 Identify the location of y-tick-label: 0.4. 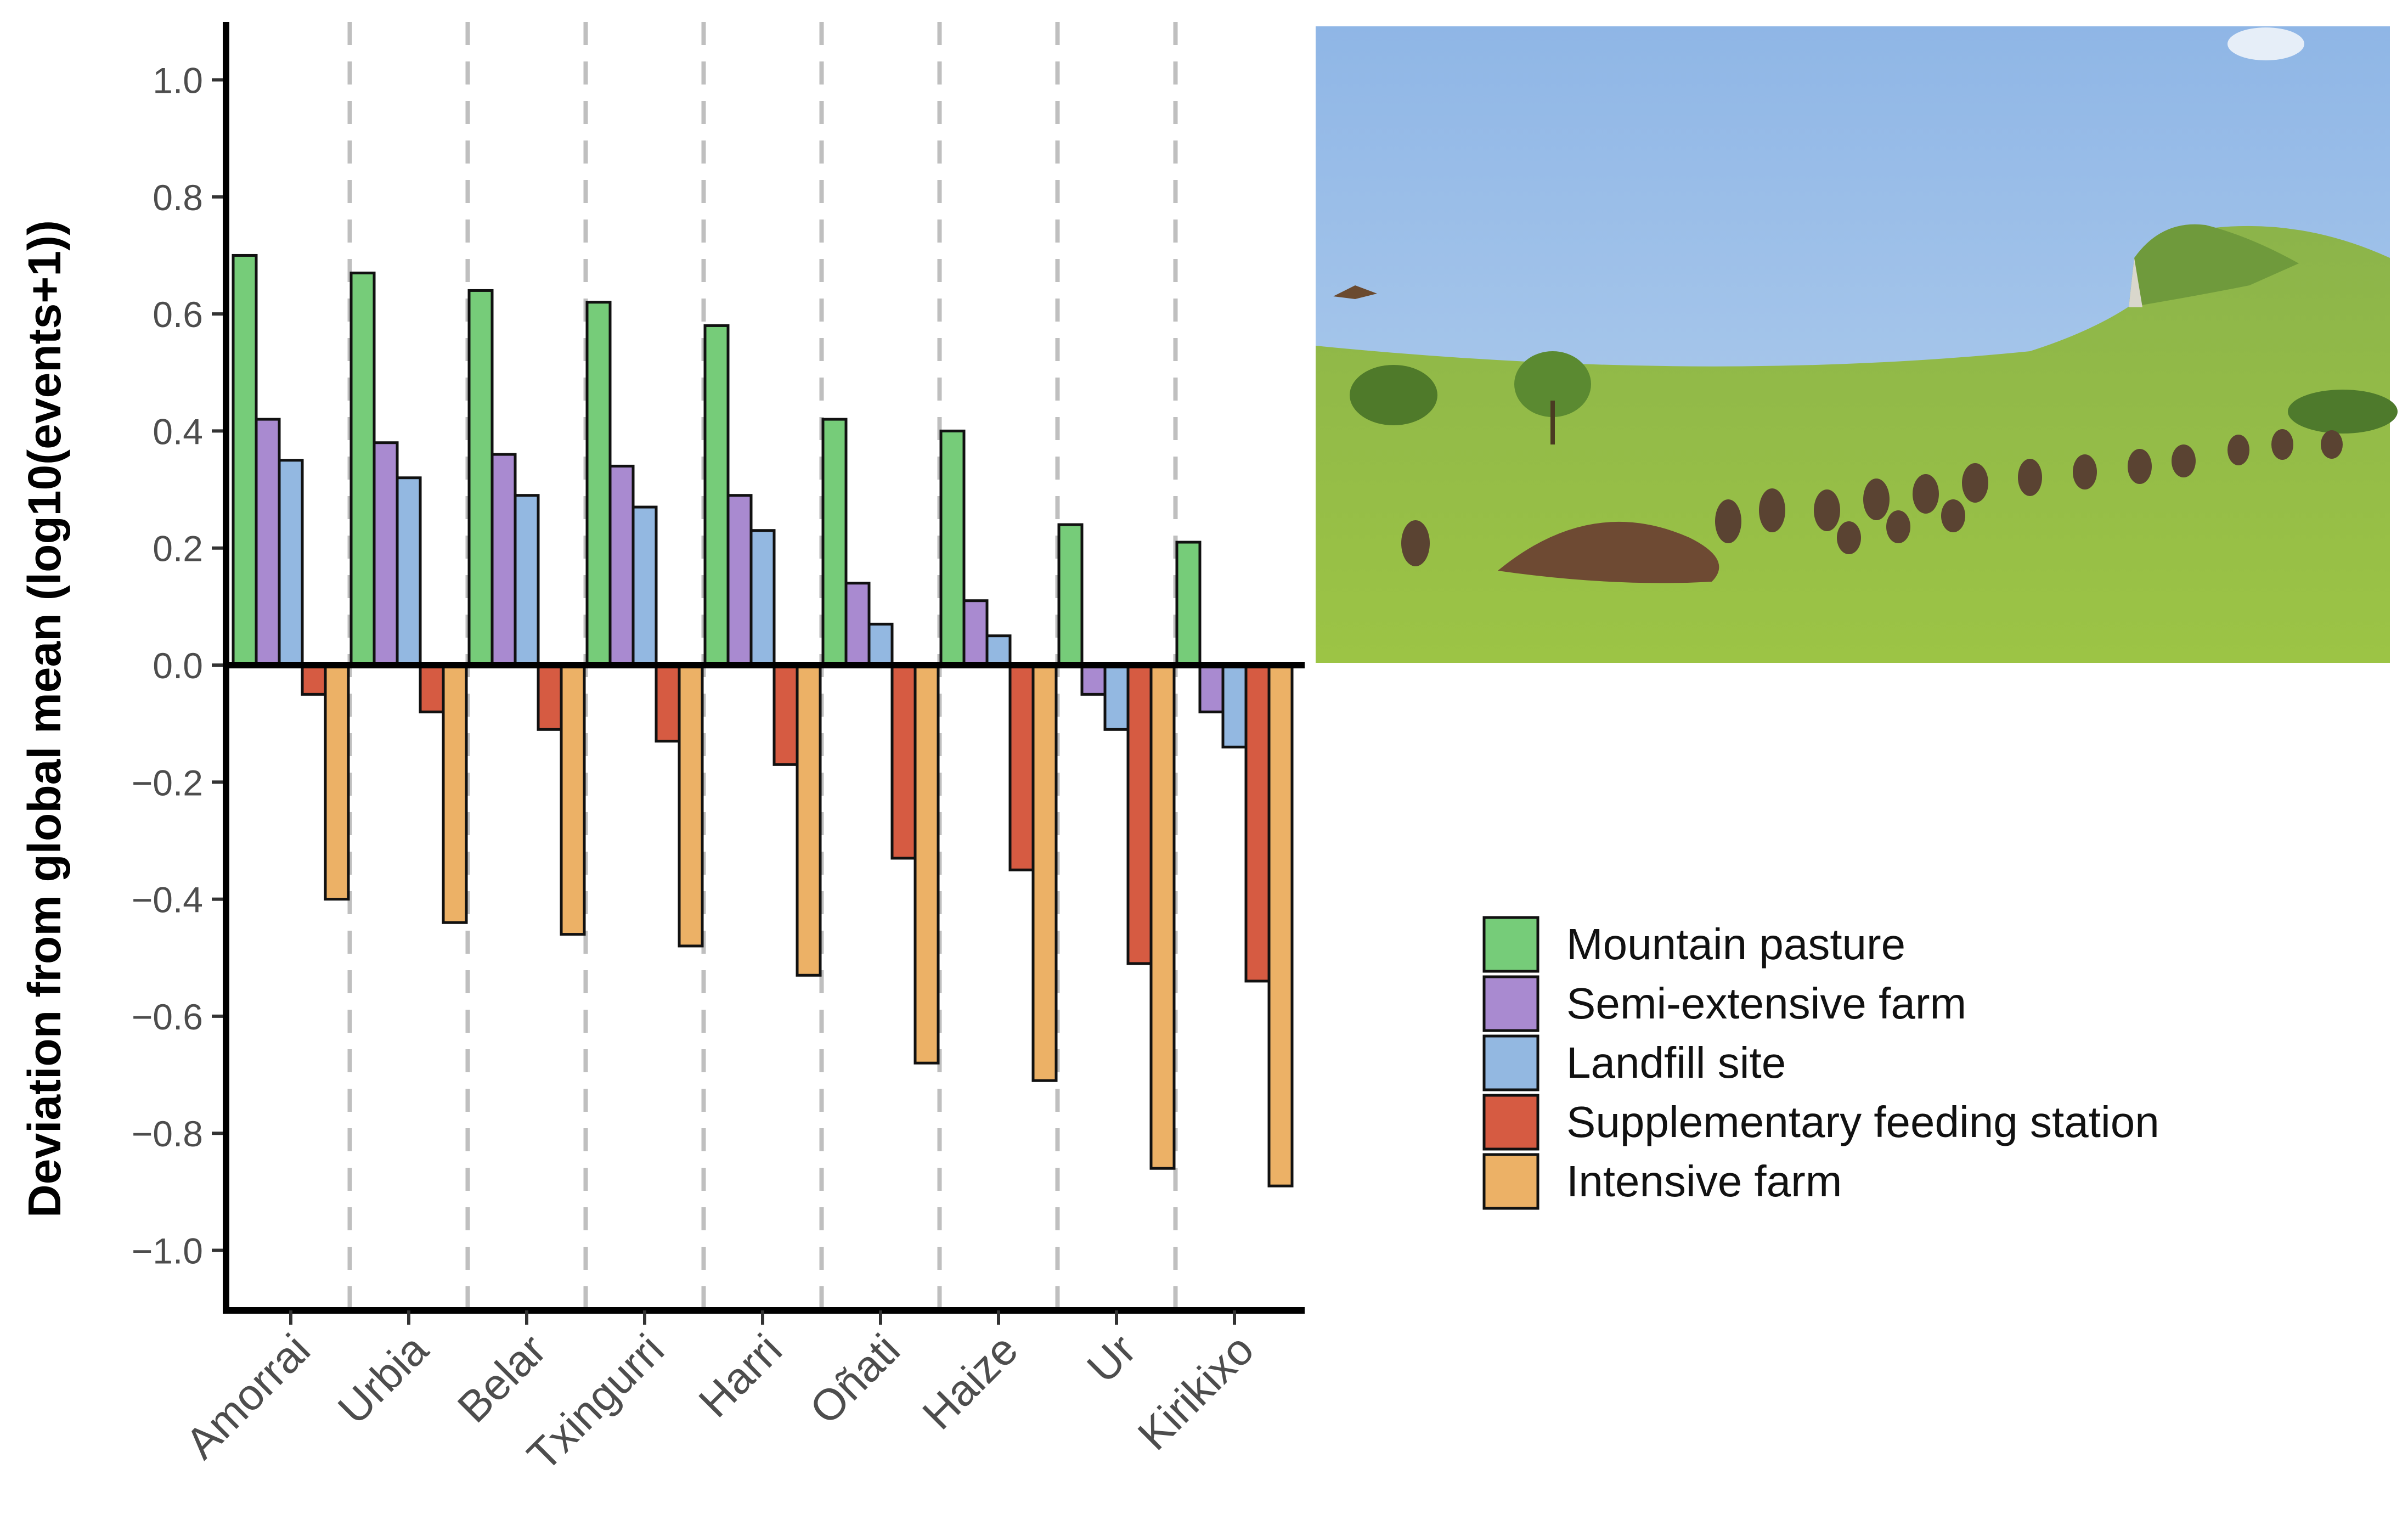
(178, 431).